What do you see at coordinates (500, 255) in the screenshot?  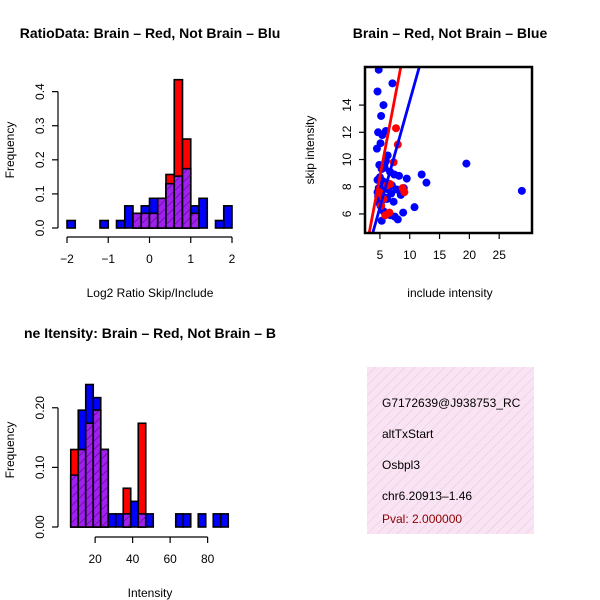 I see `scatter-x-tick-label: 25` at bounding box center [500, 255].